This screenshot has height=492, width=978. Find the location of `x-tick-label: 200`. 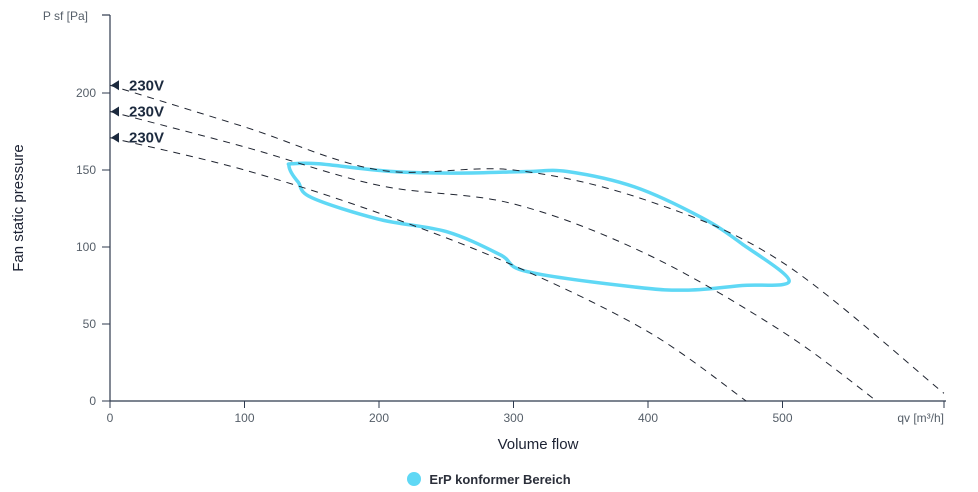

x-tick-label: 200 is located at coordinates (379, 418).